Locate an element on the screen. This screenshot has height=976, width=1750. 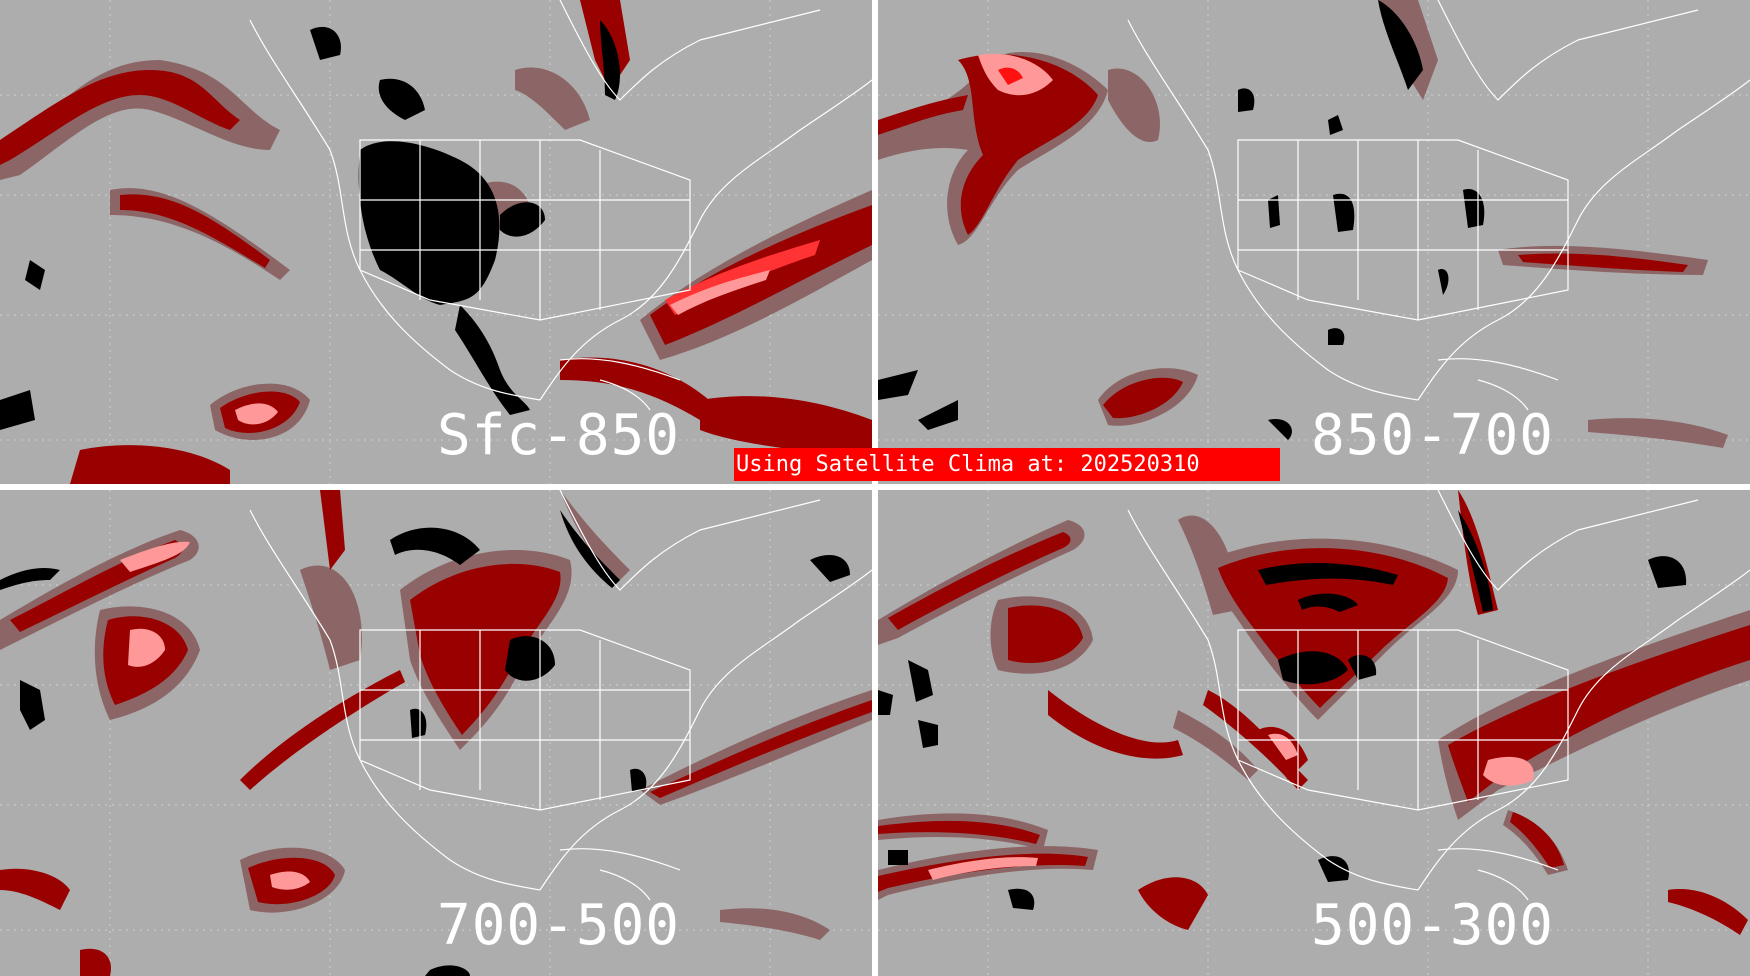
panel-label: Sfc-850 is located at coordinates (559, 435).